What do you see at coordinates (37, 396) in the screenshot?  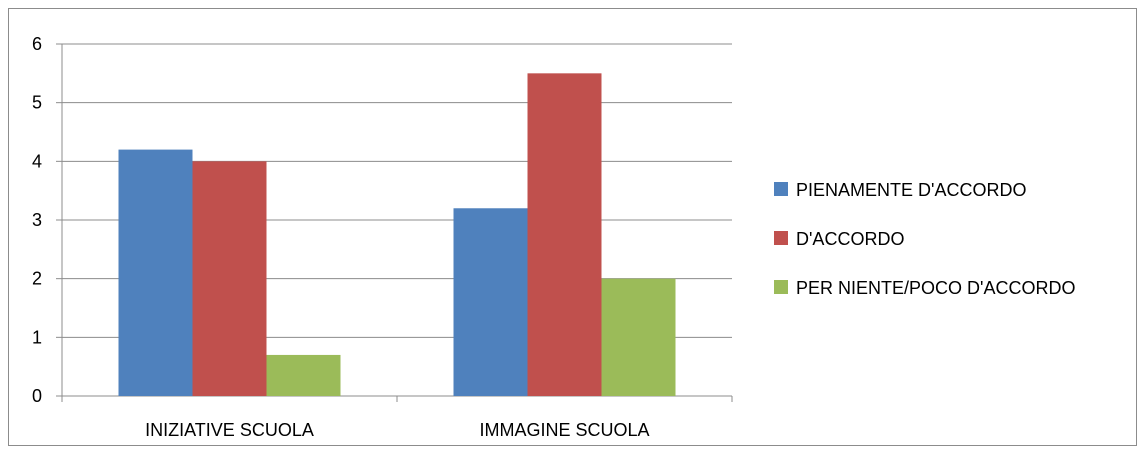 I see `y-tick-label: 0` at bounding box center [37, 396].